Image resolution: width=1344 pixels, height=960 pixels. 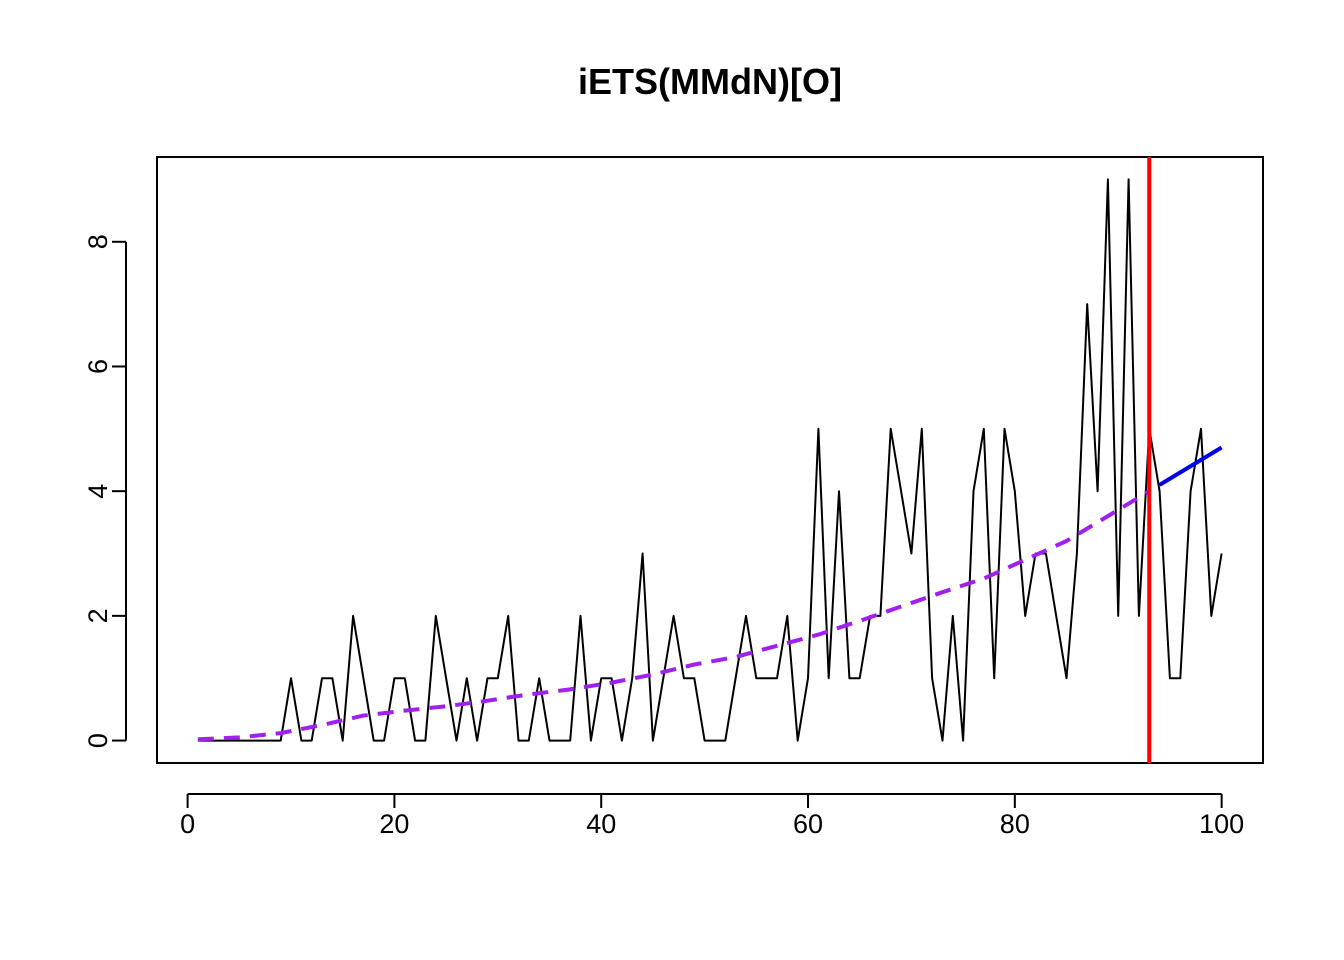 What do you see at coordinates (98, 615) in the screenshot?
I see `y-tick-label: 2` at bounding box center [98, 615].